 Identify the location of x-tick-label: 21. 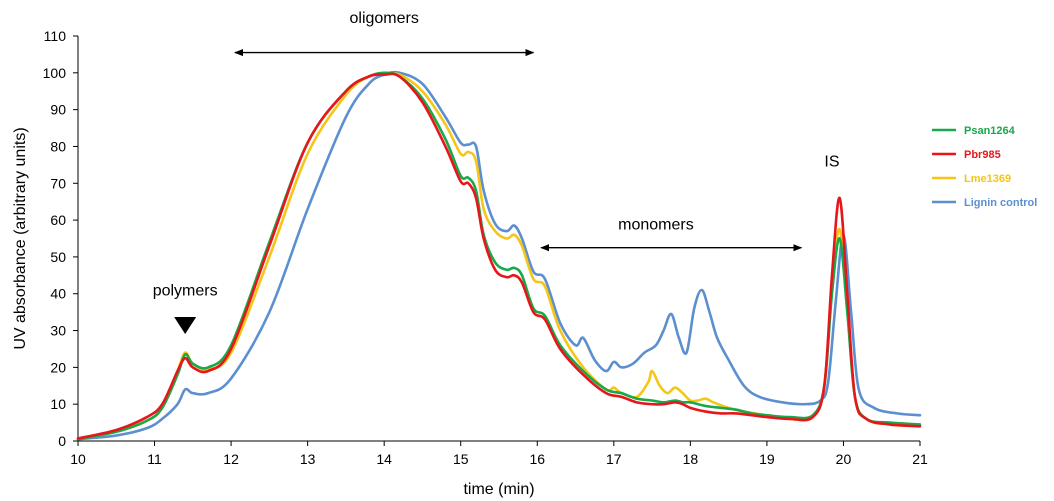
(920, 459).